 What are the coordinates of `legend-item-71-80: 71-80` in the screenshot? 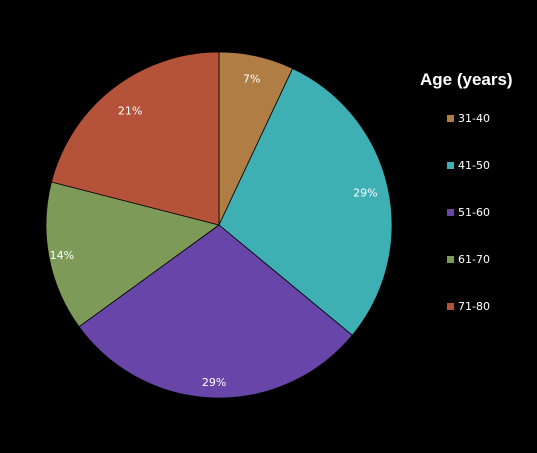 It's located at (475, 324).